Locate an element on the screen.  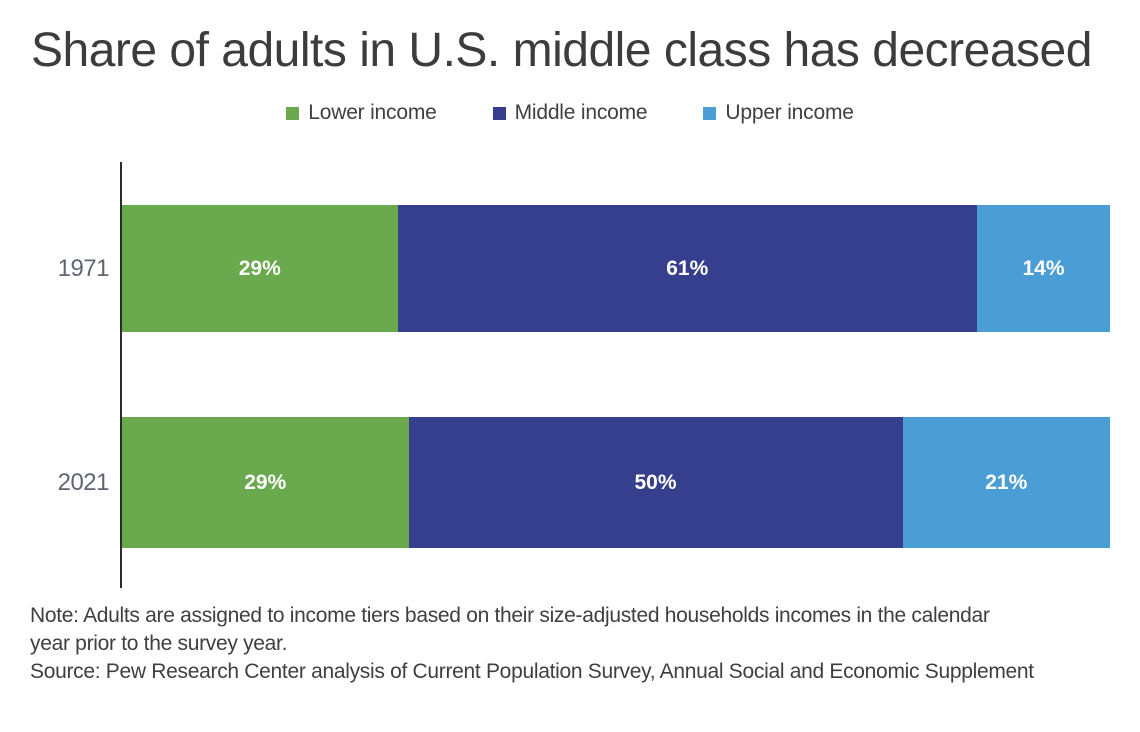
segment-data-label: 14% is located at coordinates (1043, 268).